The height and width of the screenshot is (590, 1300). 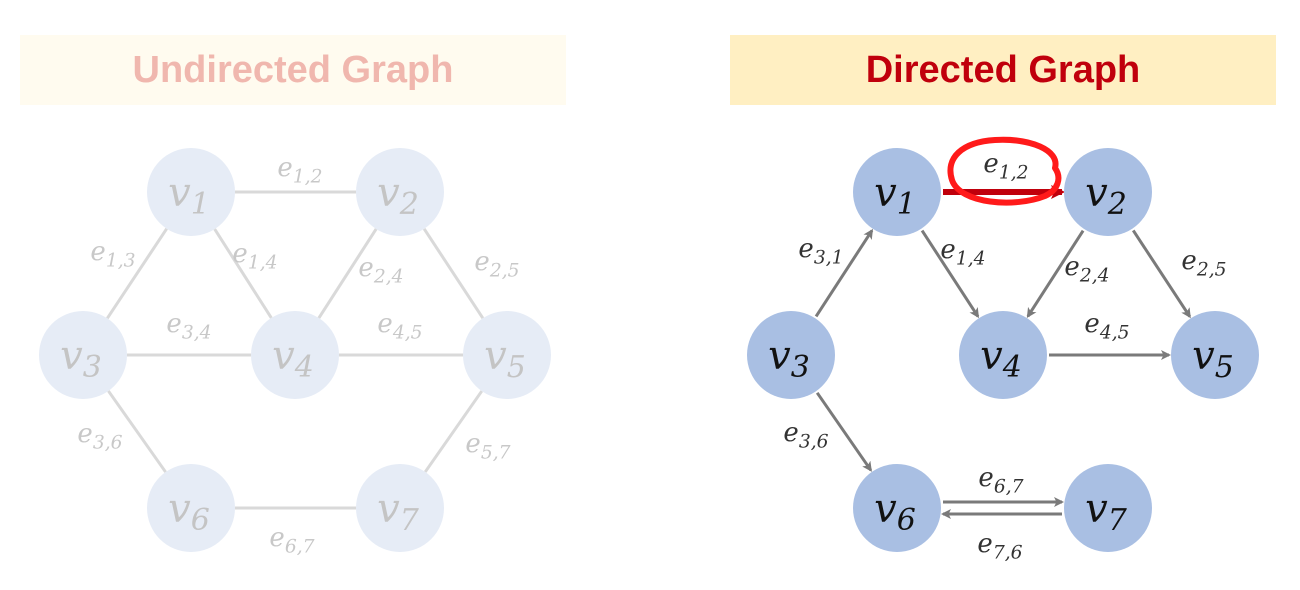 I want to click on undirected-node-label-v1: v1, so click(x=189, y=196).